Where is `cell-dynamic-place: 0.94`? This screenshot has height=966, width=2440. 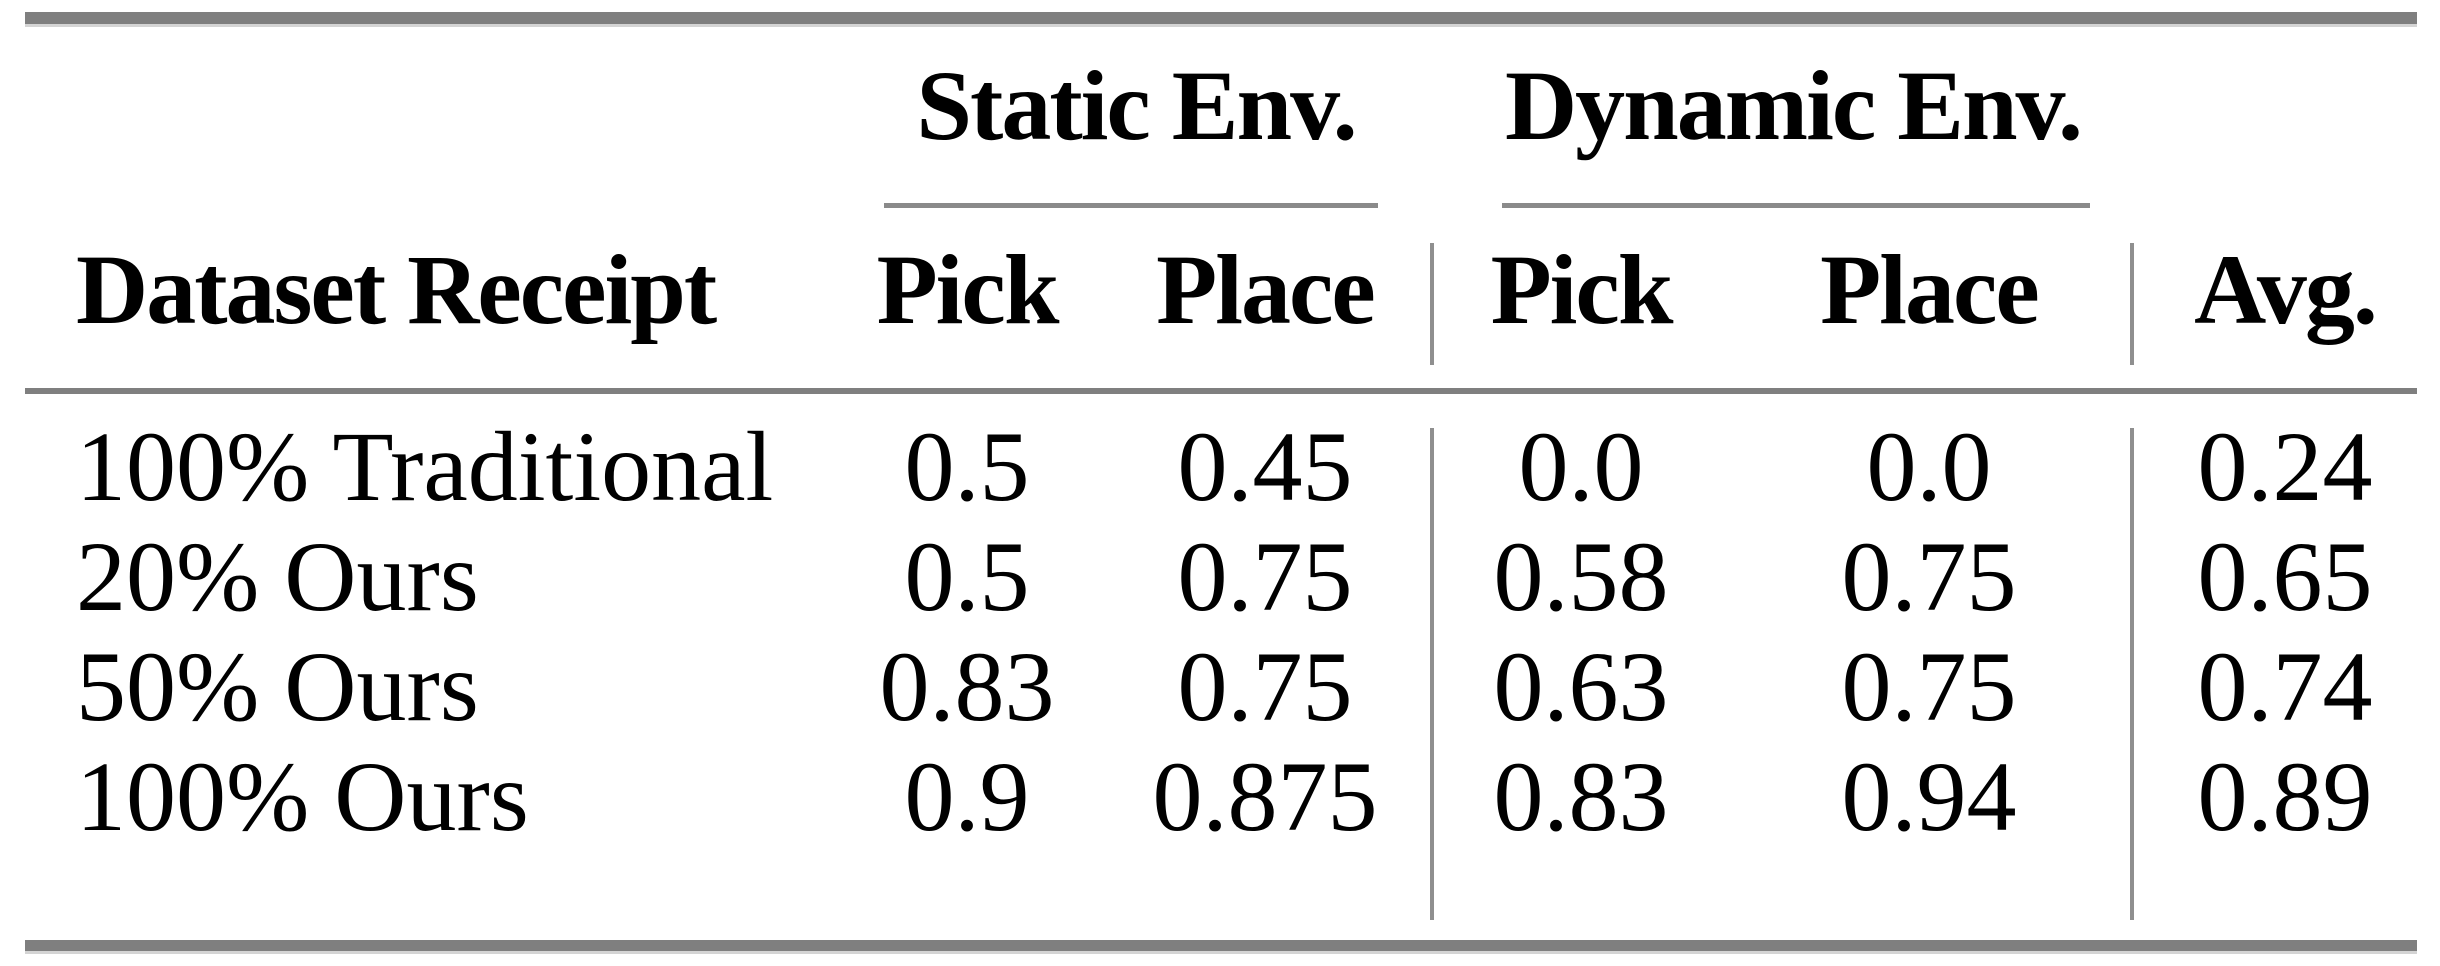
cell-dynamic-place: 0.94 is located at coordinates (1929, 796).